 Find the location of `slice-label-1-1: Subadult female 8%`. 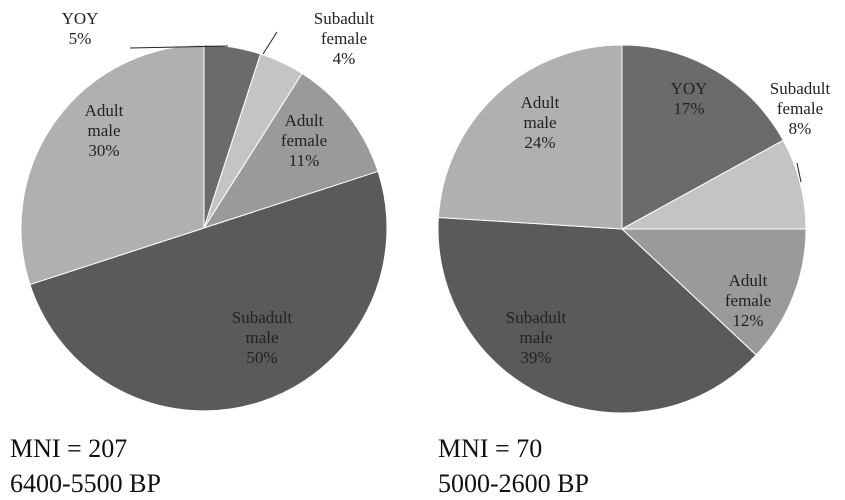

slice-label-1-1: Subadult female 8% is located at coordinates (800, 108).